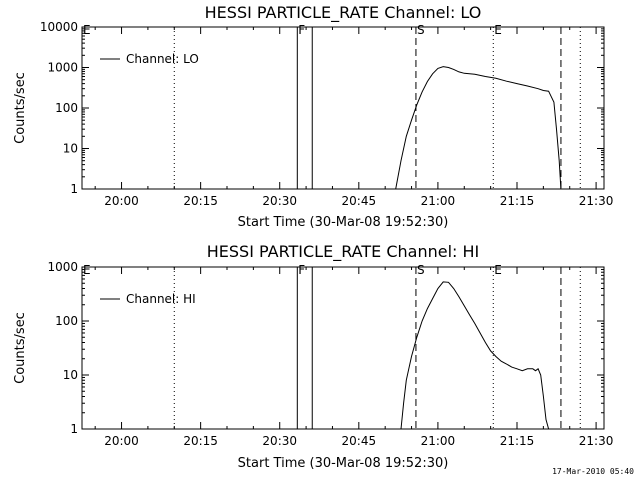 The width and height of the screenshot is (640, 480). What do you see at coordinates (343, 252) in the screenshot?
I see `panel-2-chart-title: HESSI PARTICLE_RATE Channel: HI` at bounding box center [343, 252].